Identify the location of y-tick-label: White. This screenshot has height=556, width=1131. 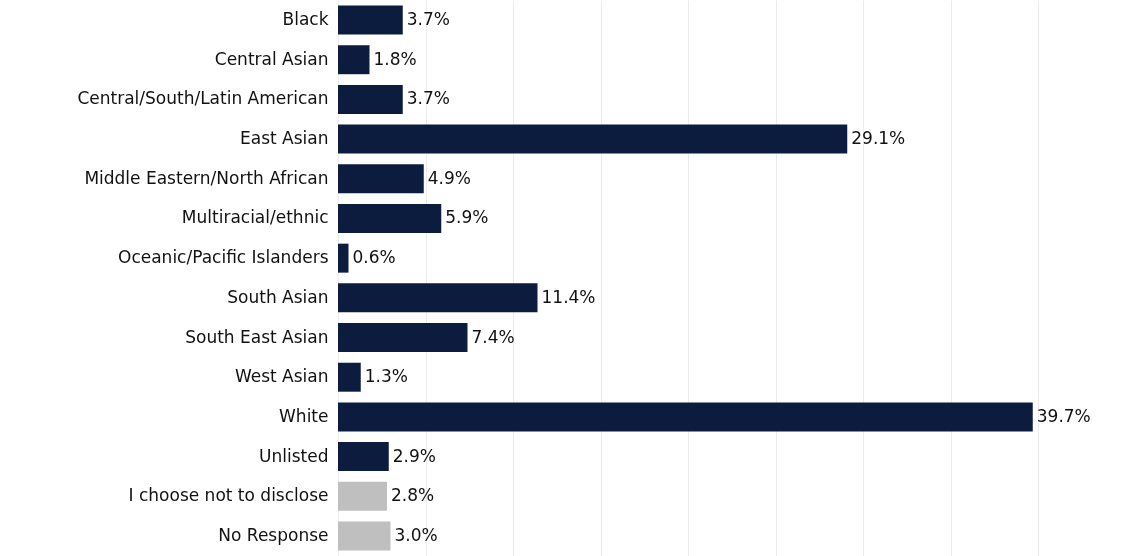
(304, 415).